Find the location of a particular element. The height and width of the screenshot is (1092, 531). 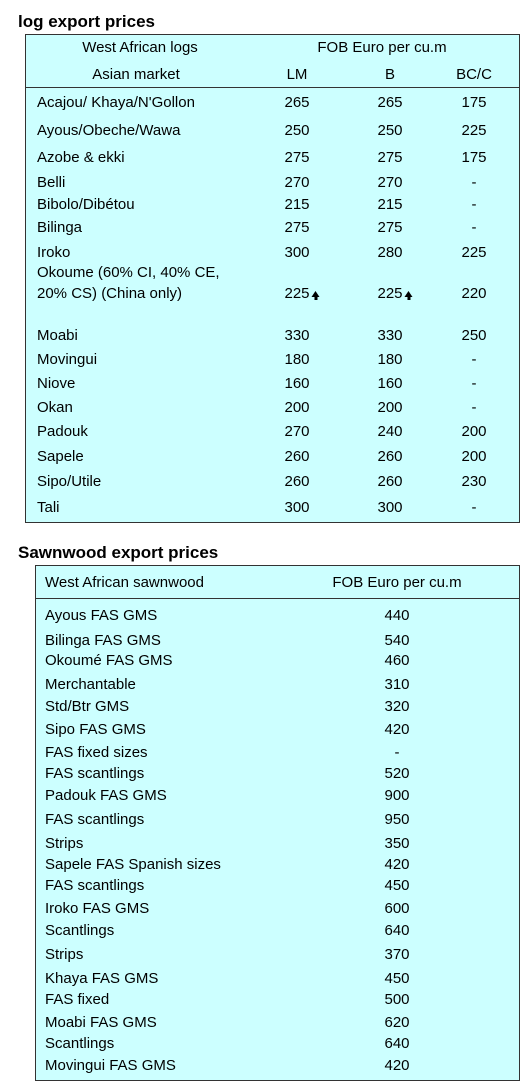

species-name: Ayous/Obeche/Wawa is located at coordinates (109, 130).